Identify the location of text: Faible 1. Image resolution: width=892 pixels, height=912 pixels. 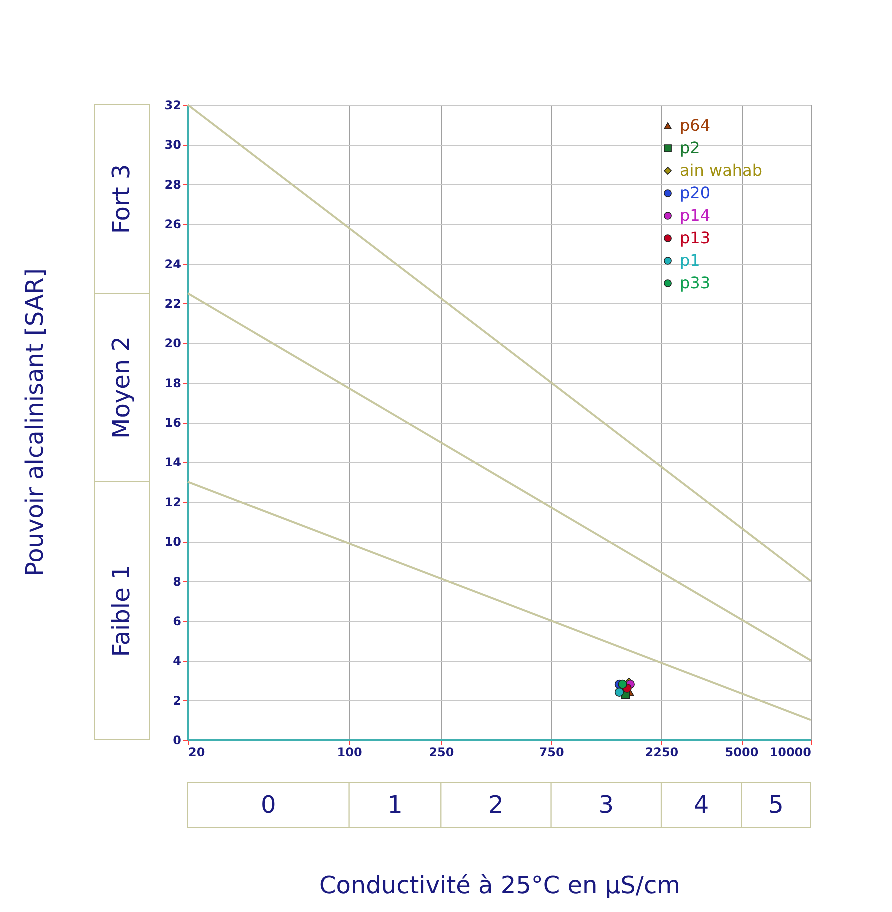
(122, 611).